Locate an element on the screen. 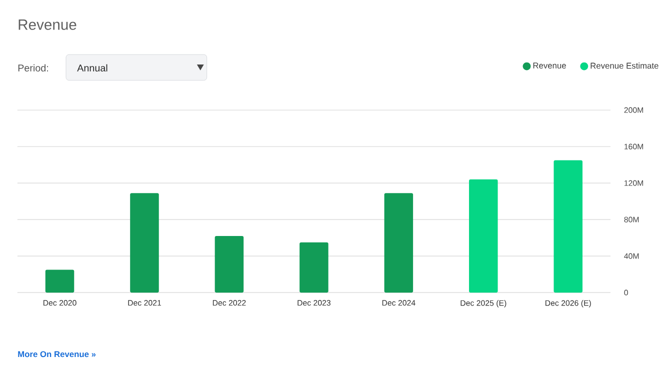 The width and height of the screenshot is (669, 376). text: Annual is located at coordinates (92, 68).